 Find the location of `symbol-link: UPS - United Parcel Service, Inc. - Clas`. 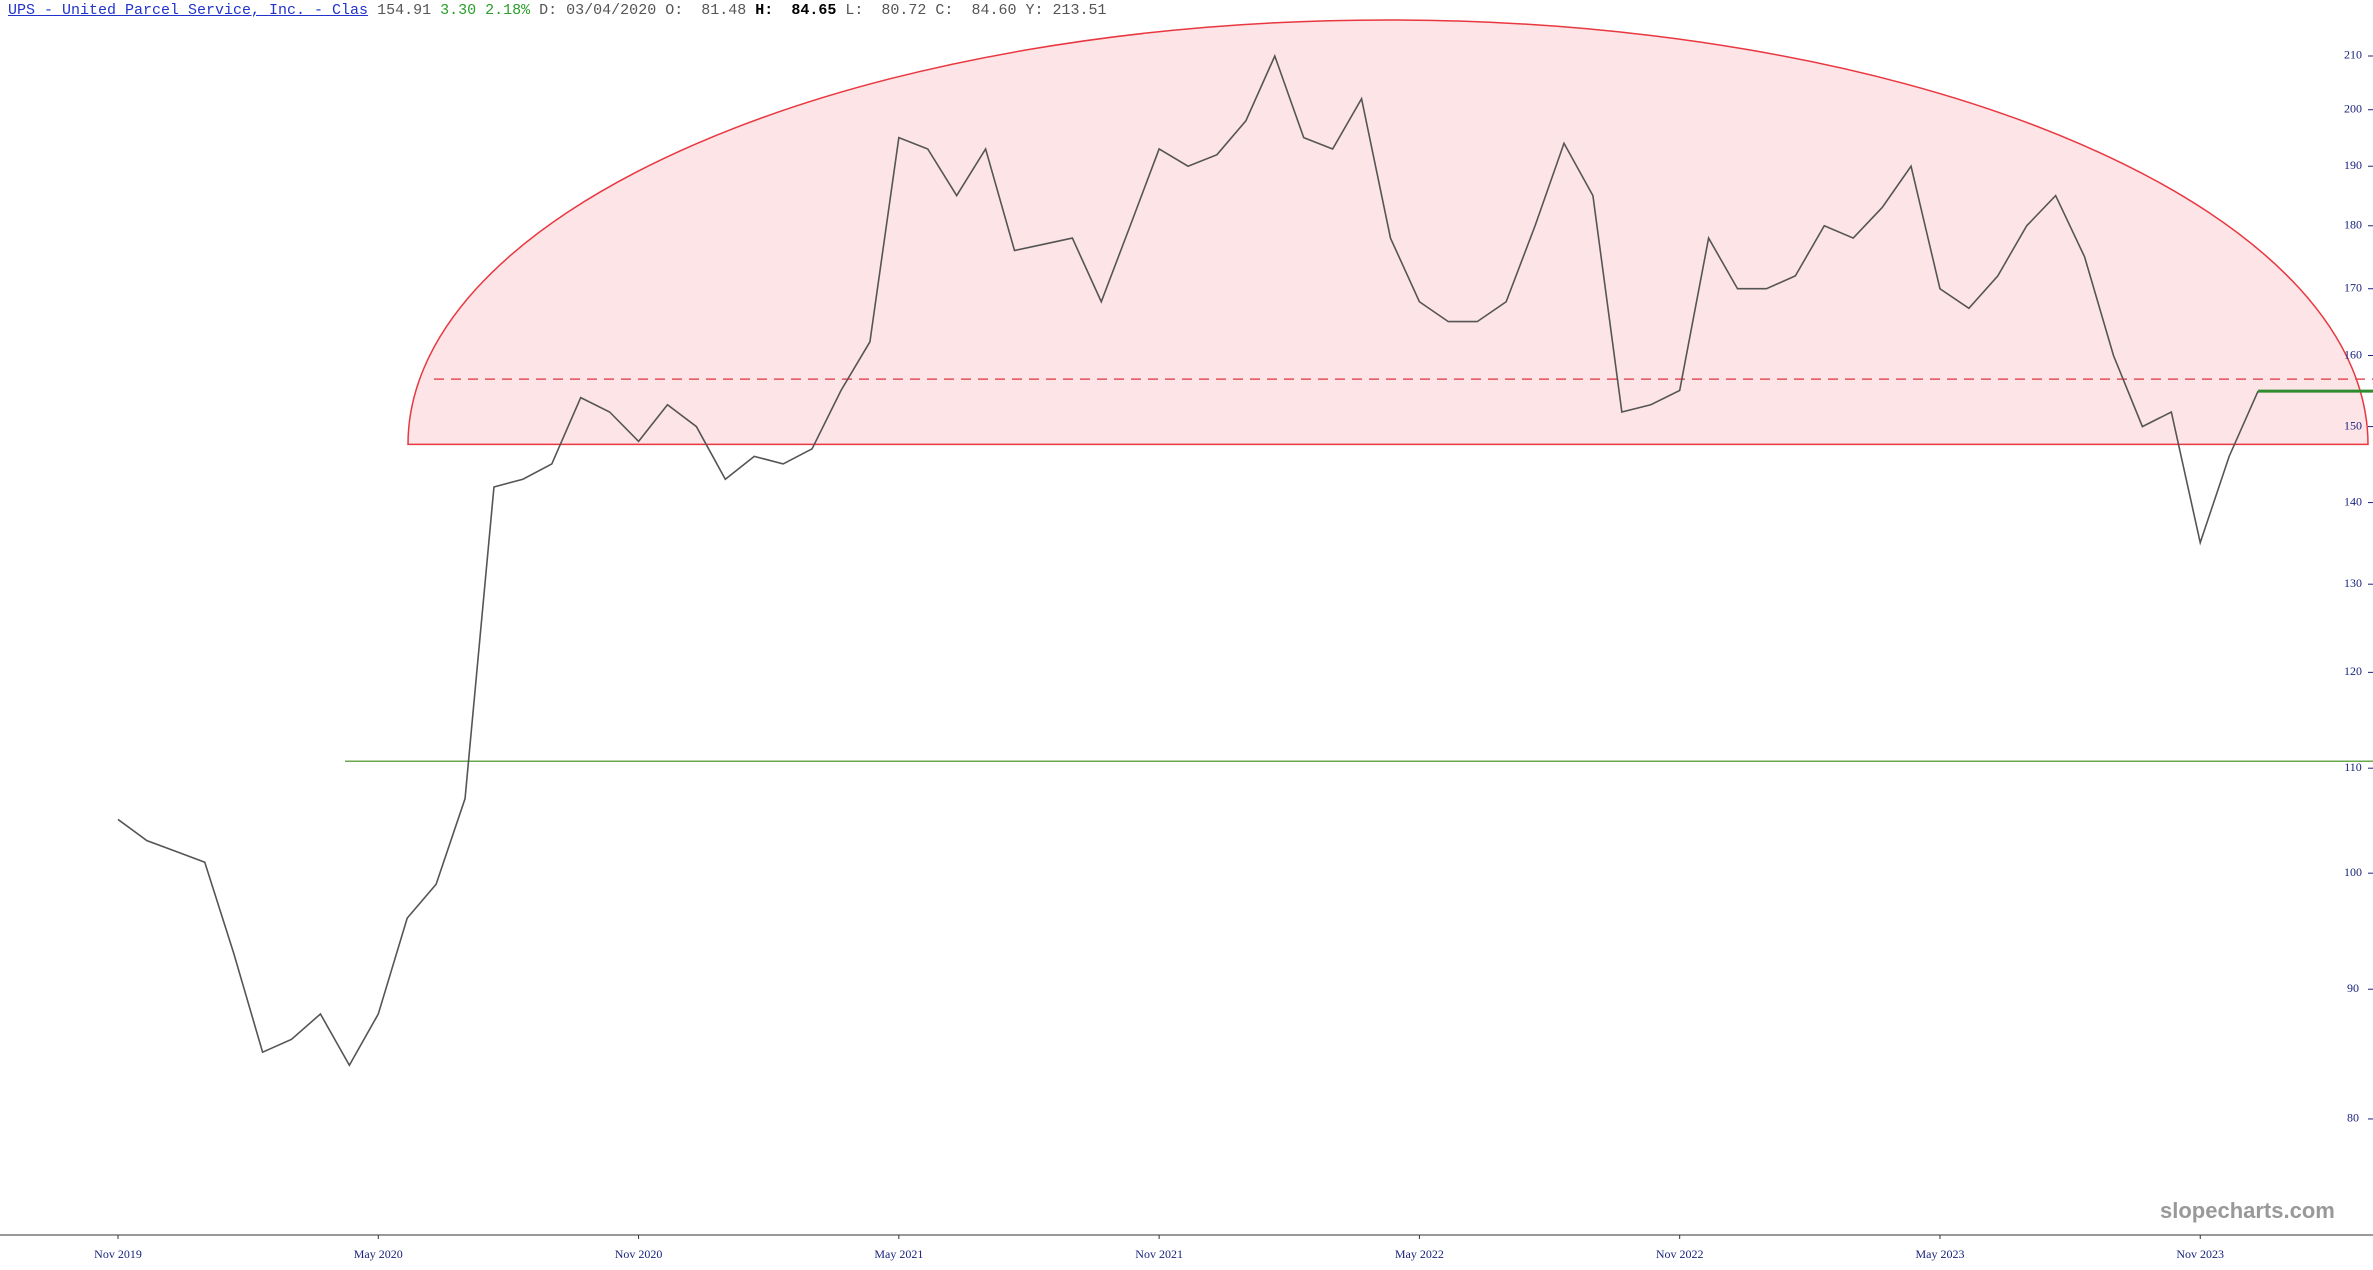

symbol-link: UPS - United Parcel Service, Inc. - Clas is located at coordinates (188, 10).